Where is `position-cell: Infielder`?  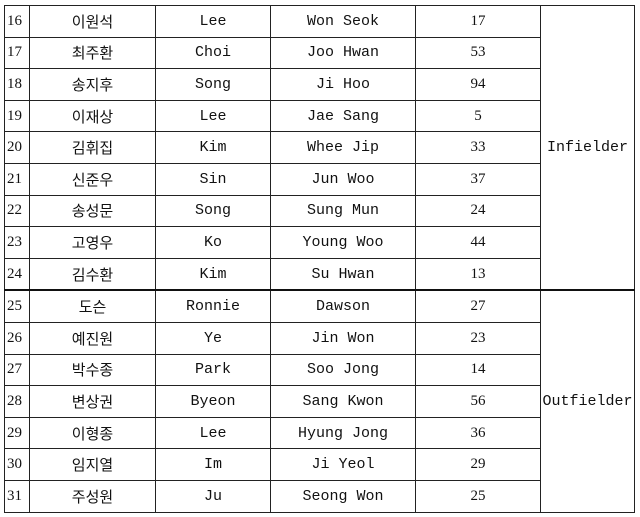
position-cell: Infielder is located at coordinates (587, 148).